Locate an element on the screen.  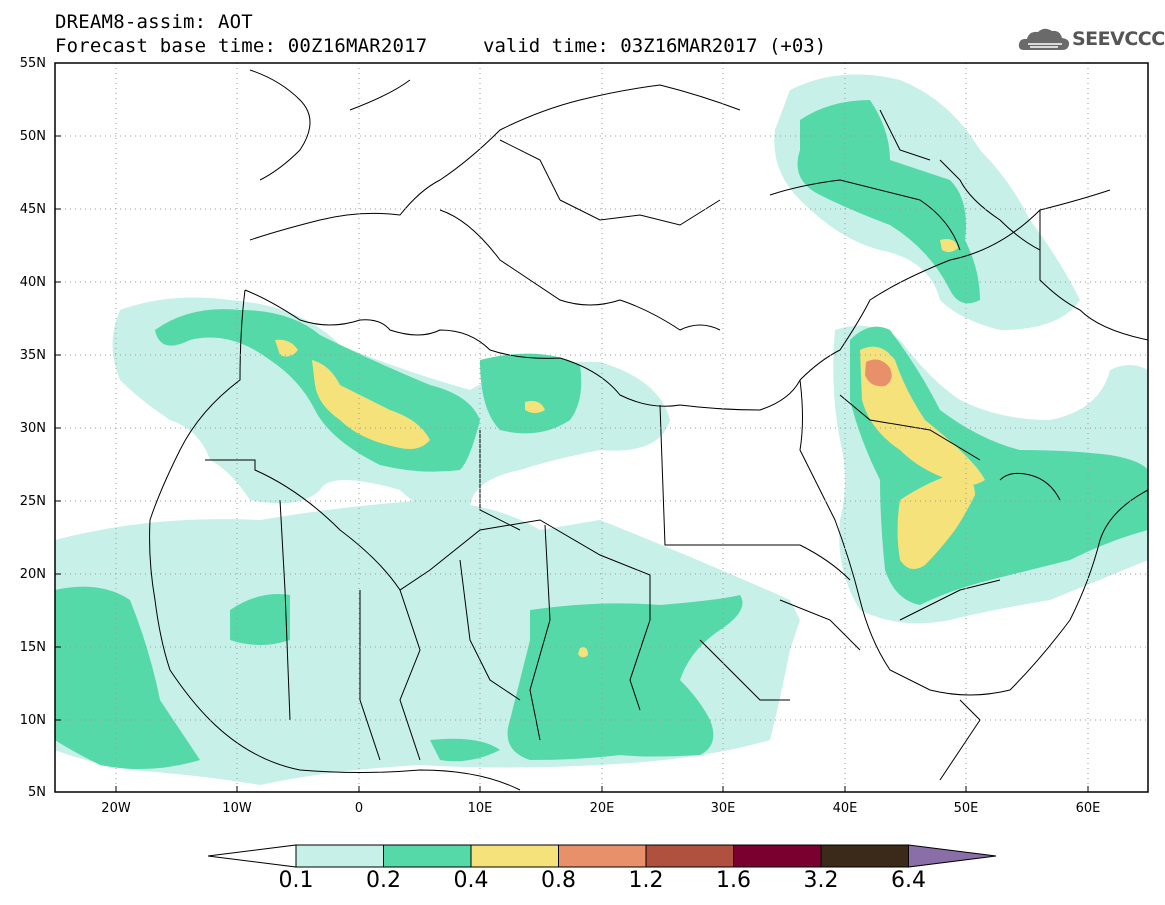
lat-label-50n: 50N is located at coordinates (32, 136).